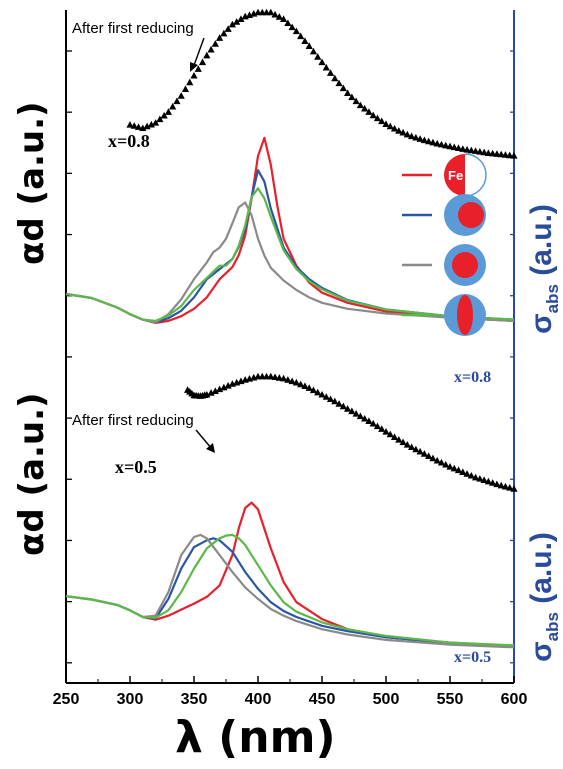 The width and height of the screenshot is (563, 769). What do you see at coordinates (544, 269) in the screenshot?
I see `sigma-abs-label-top: σabs (a.u.)` at bounding box center [544, 269].